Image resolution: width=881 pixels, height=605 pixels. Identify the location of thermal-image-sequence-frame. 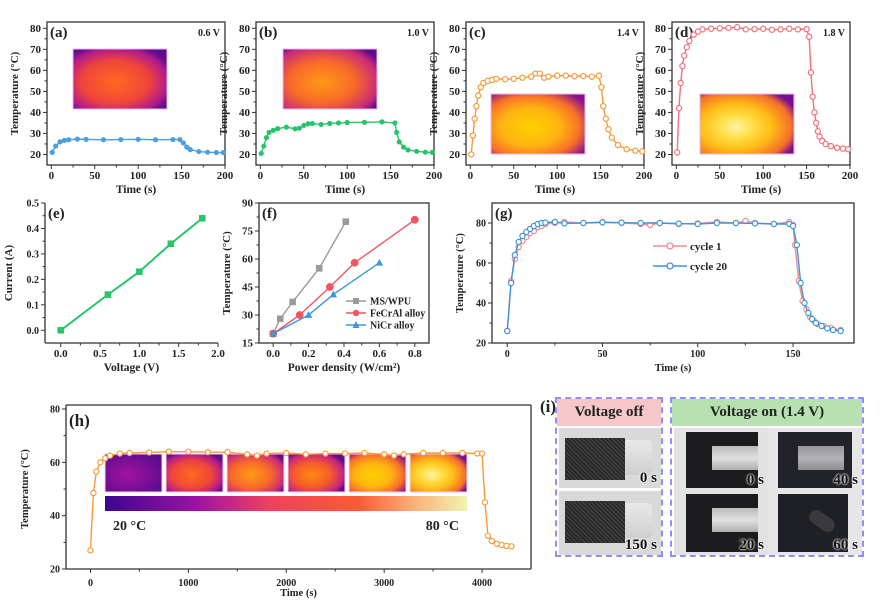
(377, 473).